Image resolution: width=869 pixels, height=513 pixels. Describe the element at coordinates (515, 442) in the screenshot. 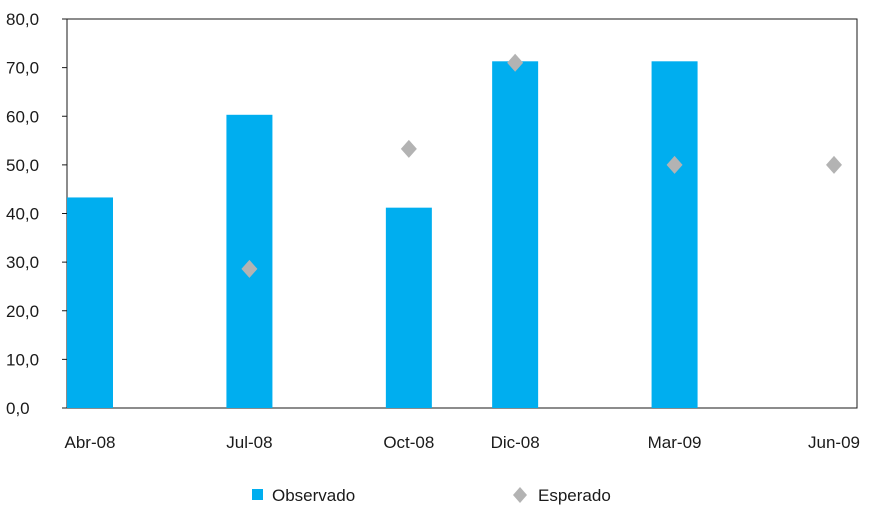

I see `x-tick-label: Dic-08` at that location.